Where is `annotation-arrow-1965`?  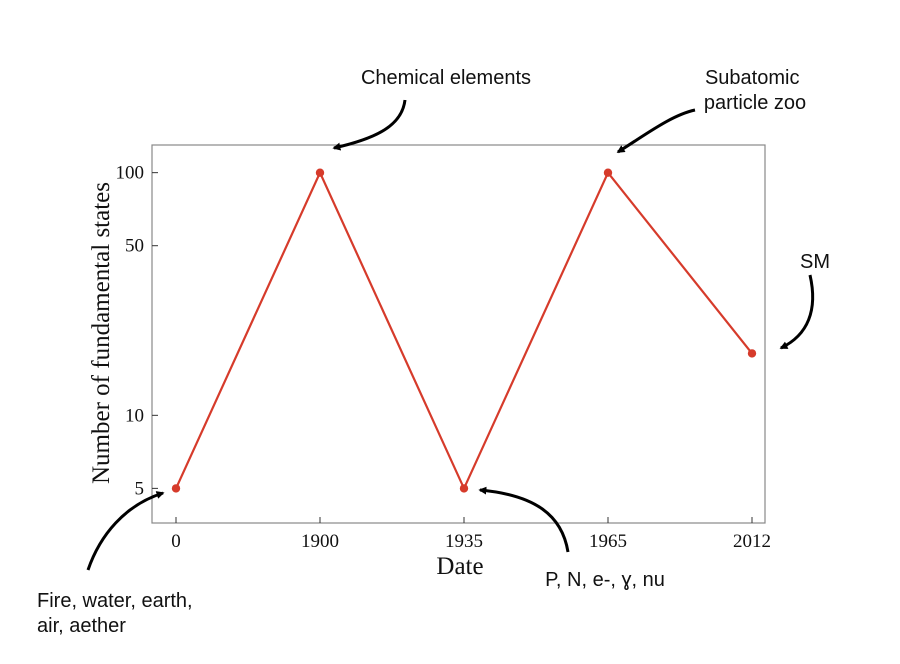 annotation-arrow-1965 is located at coordinates (656, 131).